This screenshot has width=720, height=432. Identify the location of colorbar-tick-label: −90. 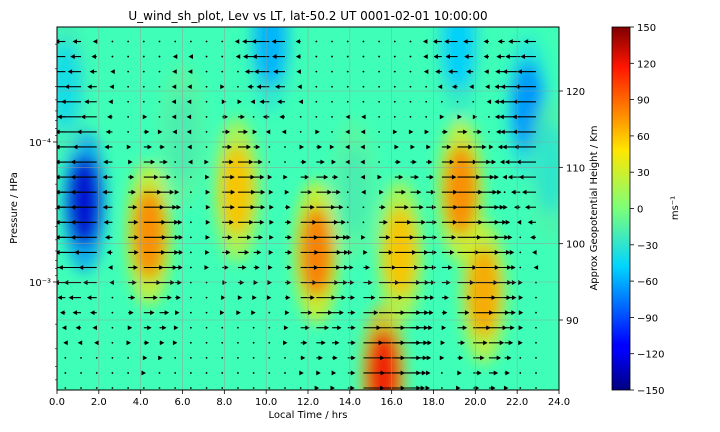
(647, 318).